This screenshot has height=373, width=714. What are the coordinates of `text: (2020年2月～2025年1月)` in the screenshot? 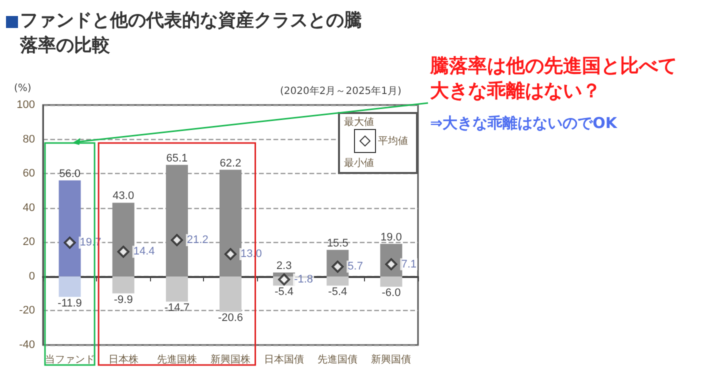 It's located at (341, 91).